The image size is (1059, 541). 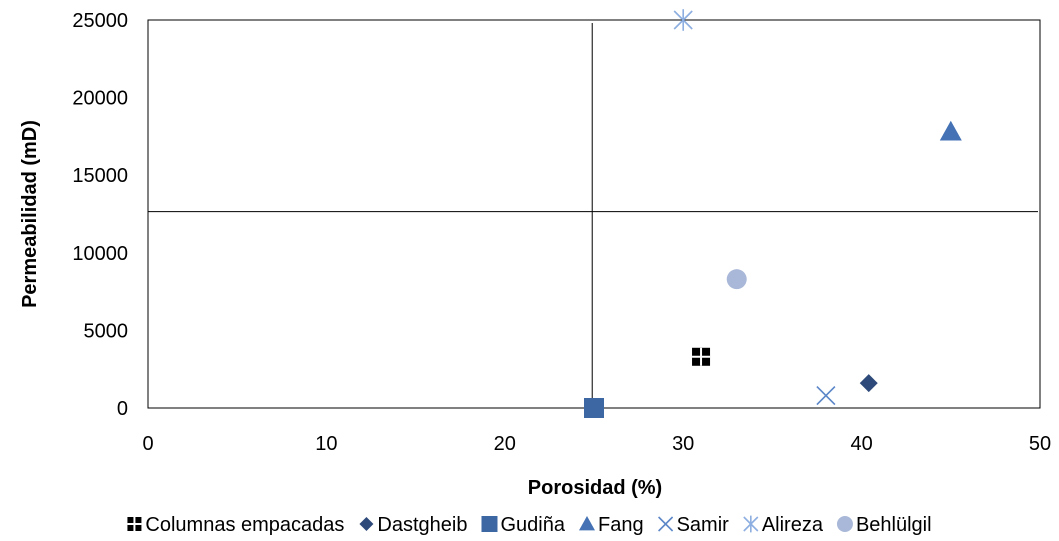 What do you see at coordinates (244, 525) in the screenshot?
I see `legend-label: Columnas empacadas` at bounding box center [244, 525].